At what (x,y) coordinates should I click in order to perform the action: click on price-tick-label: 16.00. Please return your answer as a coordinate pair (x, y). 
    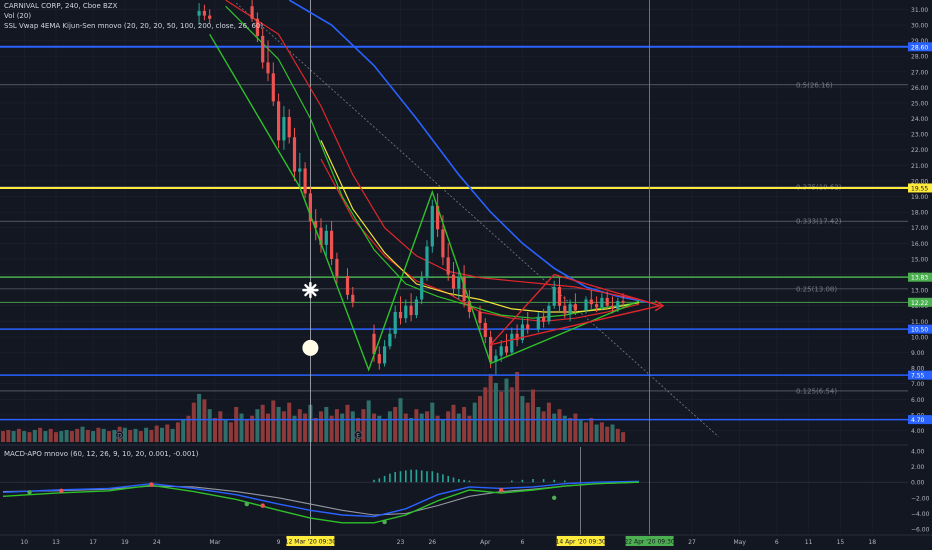
    Looking at the image, I should click on (919, 244).